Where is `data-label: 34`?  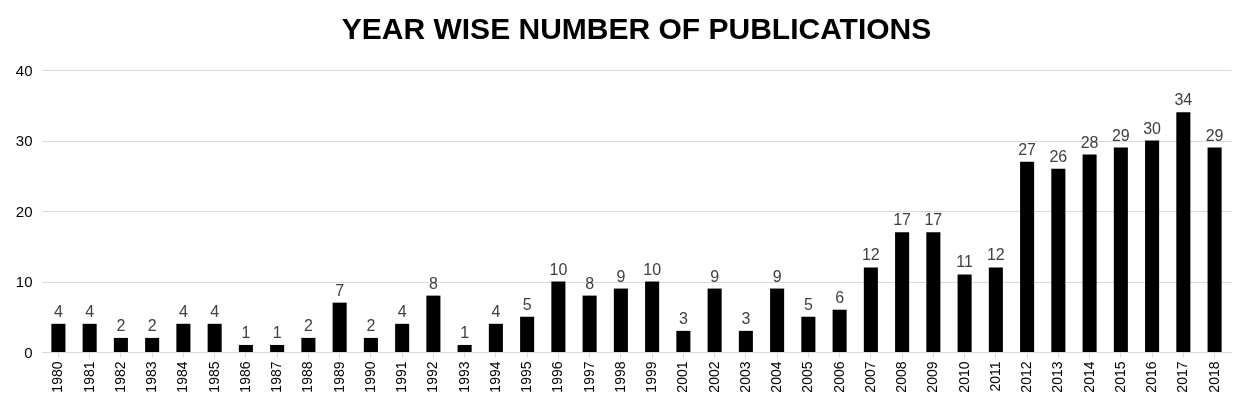 data-label: 34 is located at coordinates (1183, 100).